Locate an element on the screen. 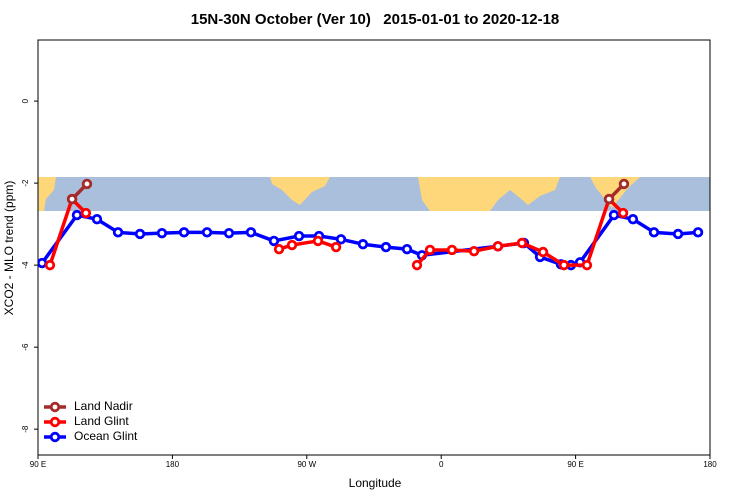  x-tick-label: 90 W is located at coordinates (306, 464).